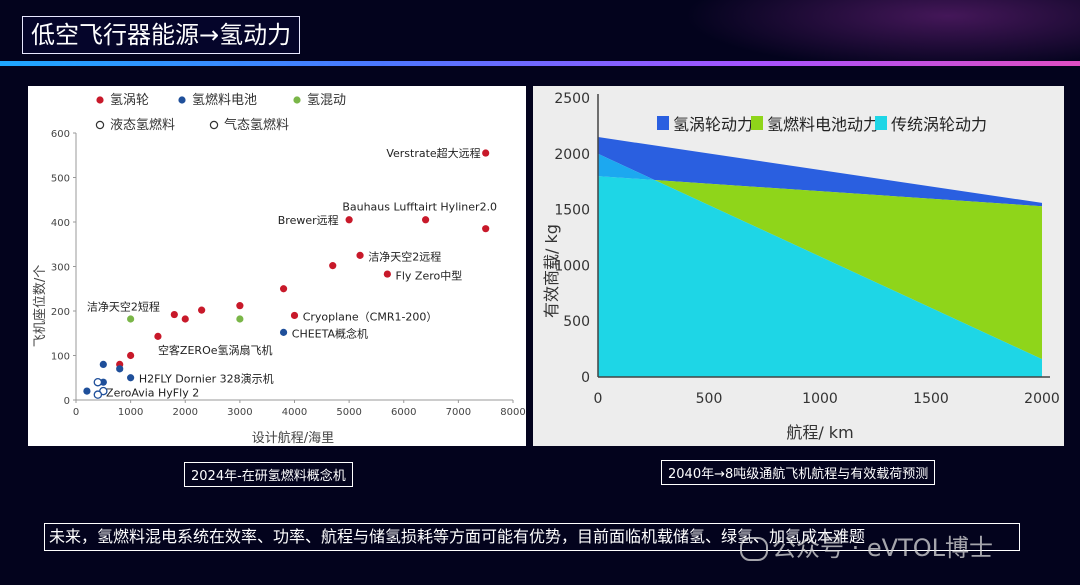  I want to click on area-legend-label: 氢燃料电池动力, so click(823, 124).